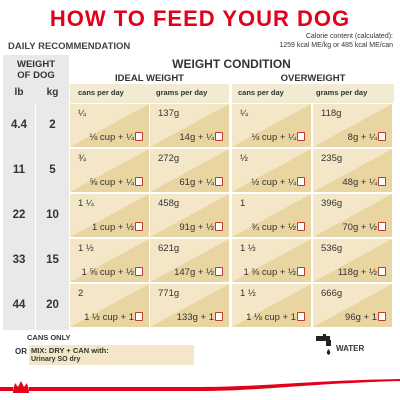 Image resolution: width=400 pixels, height=400 pixels. What do you see at coordinates (109, 170) in the screenshot?
I see `ideal-cans-cell: ¾ ⅝ cup + ¼` at bounding box center [109, 170].